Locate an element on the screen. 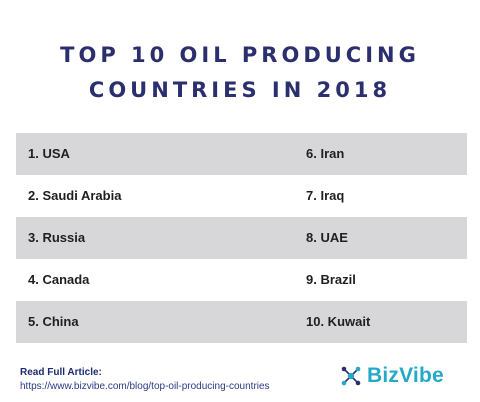 Image resolution: width=480 pixels, height=402 pixels. rank-cell: 10. Kuwait is located at coordinates (338, 321).